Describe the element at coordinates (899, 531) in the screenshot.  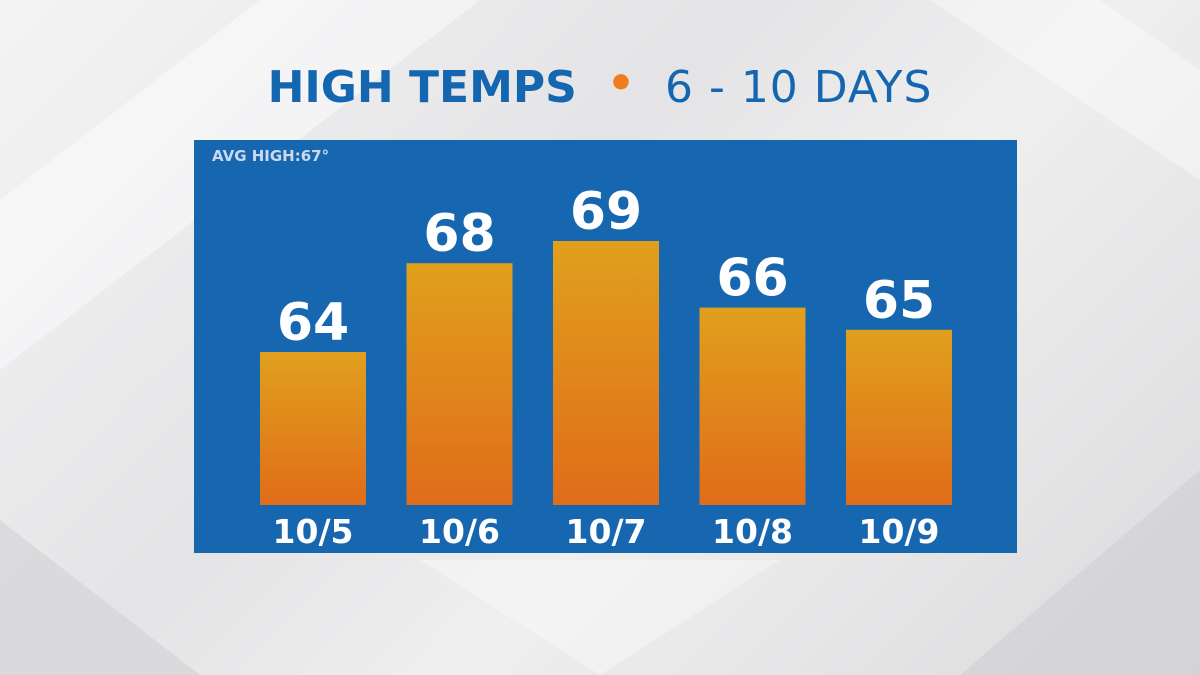
I see `category-label: 10/9` at that location.